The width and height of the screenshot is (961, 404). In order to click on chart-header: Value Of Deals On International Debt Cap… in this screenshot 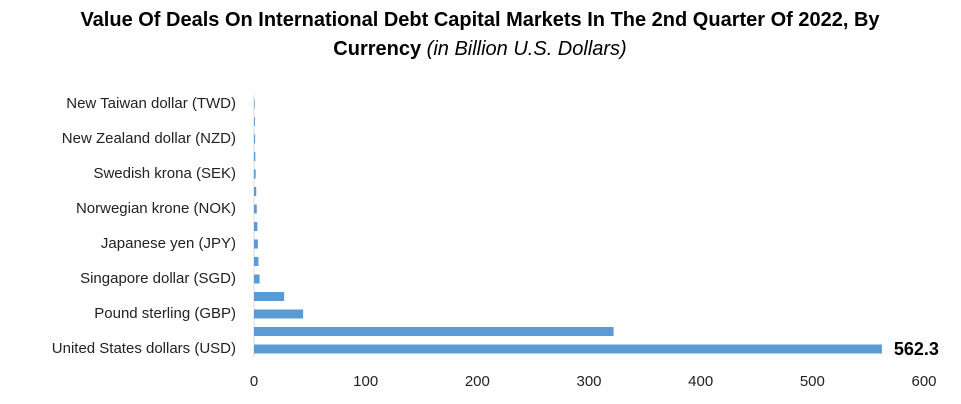, I will do `click(480, 35)`.